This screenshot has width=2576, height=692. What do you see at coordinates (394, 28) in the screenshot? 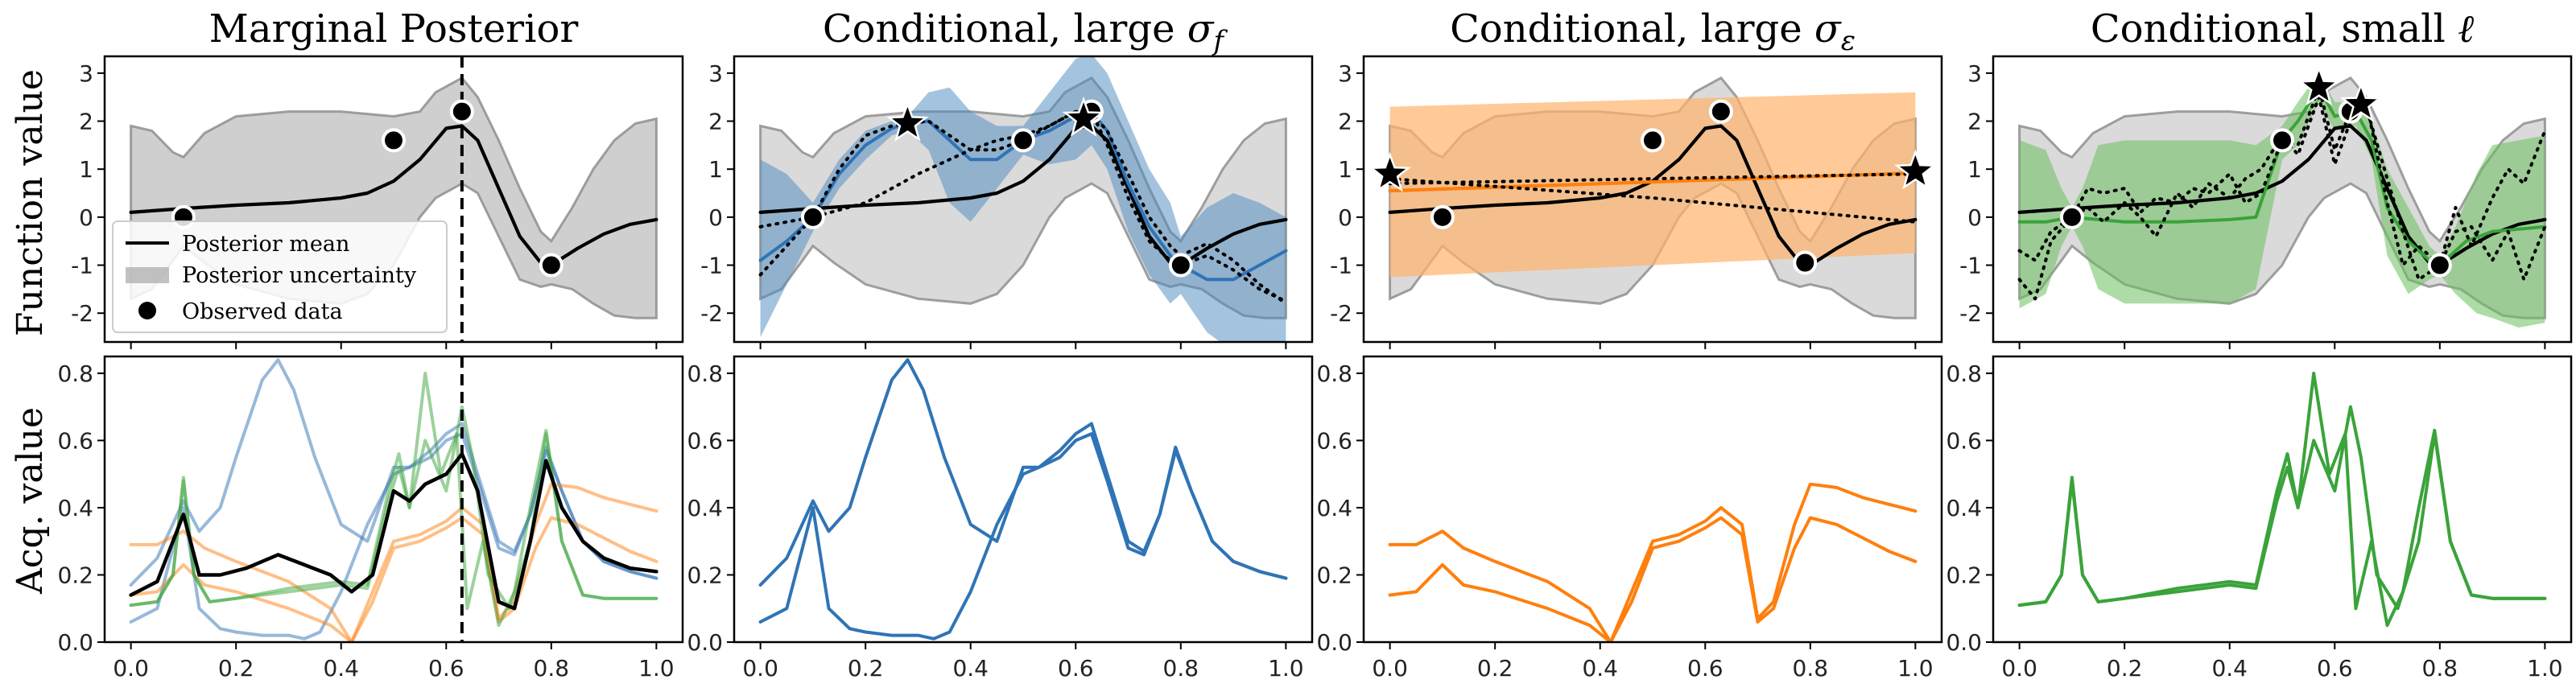
I see `panel-title: Marginal Posterior` at bounding box center [394, 28].